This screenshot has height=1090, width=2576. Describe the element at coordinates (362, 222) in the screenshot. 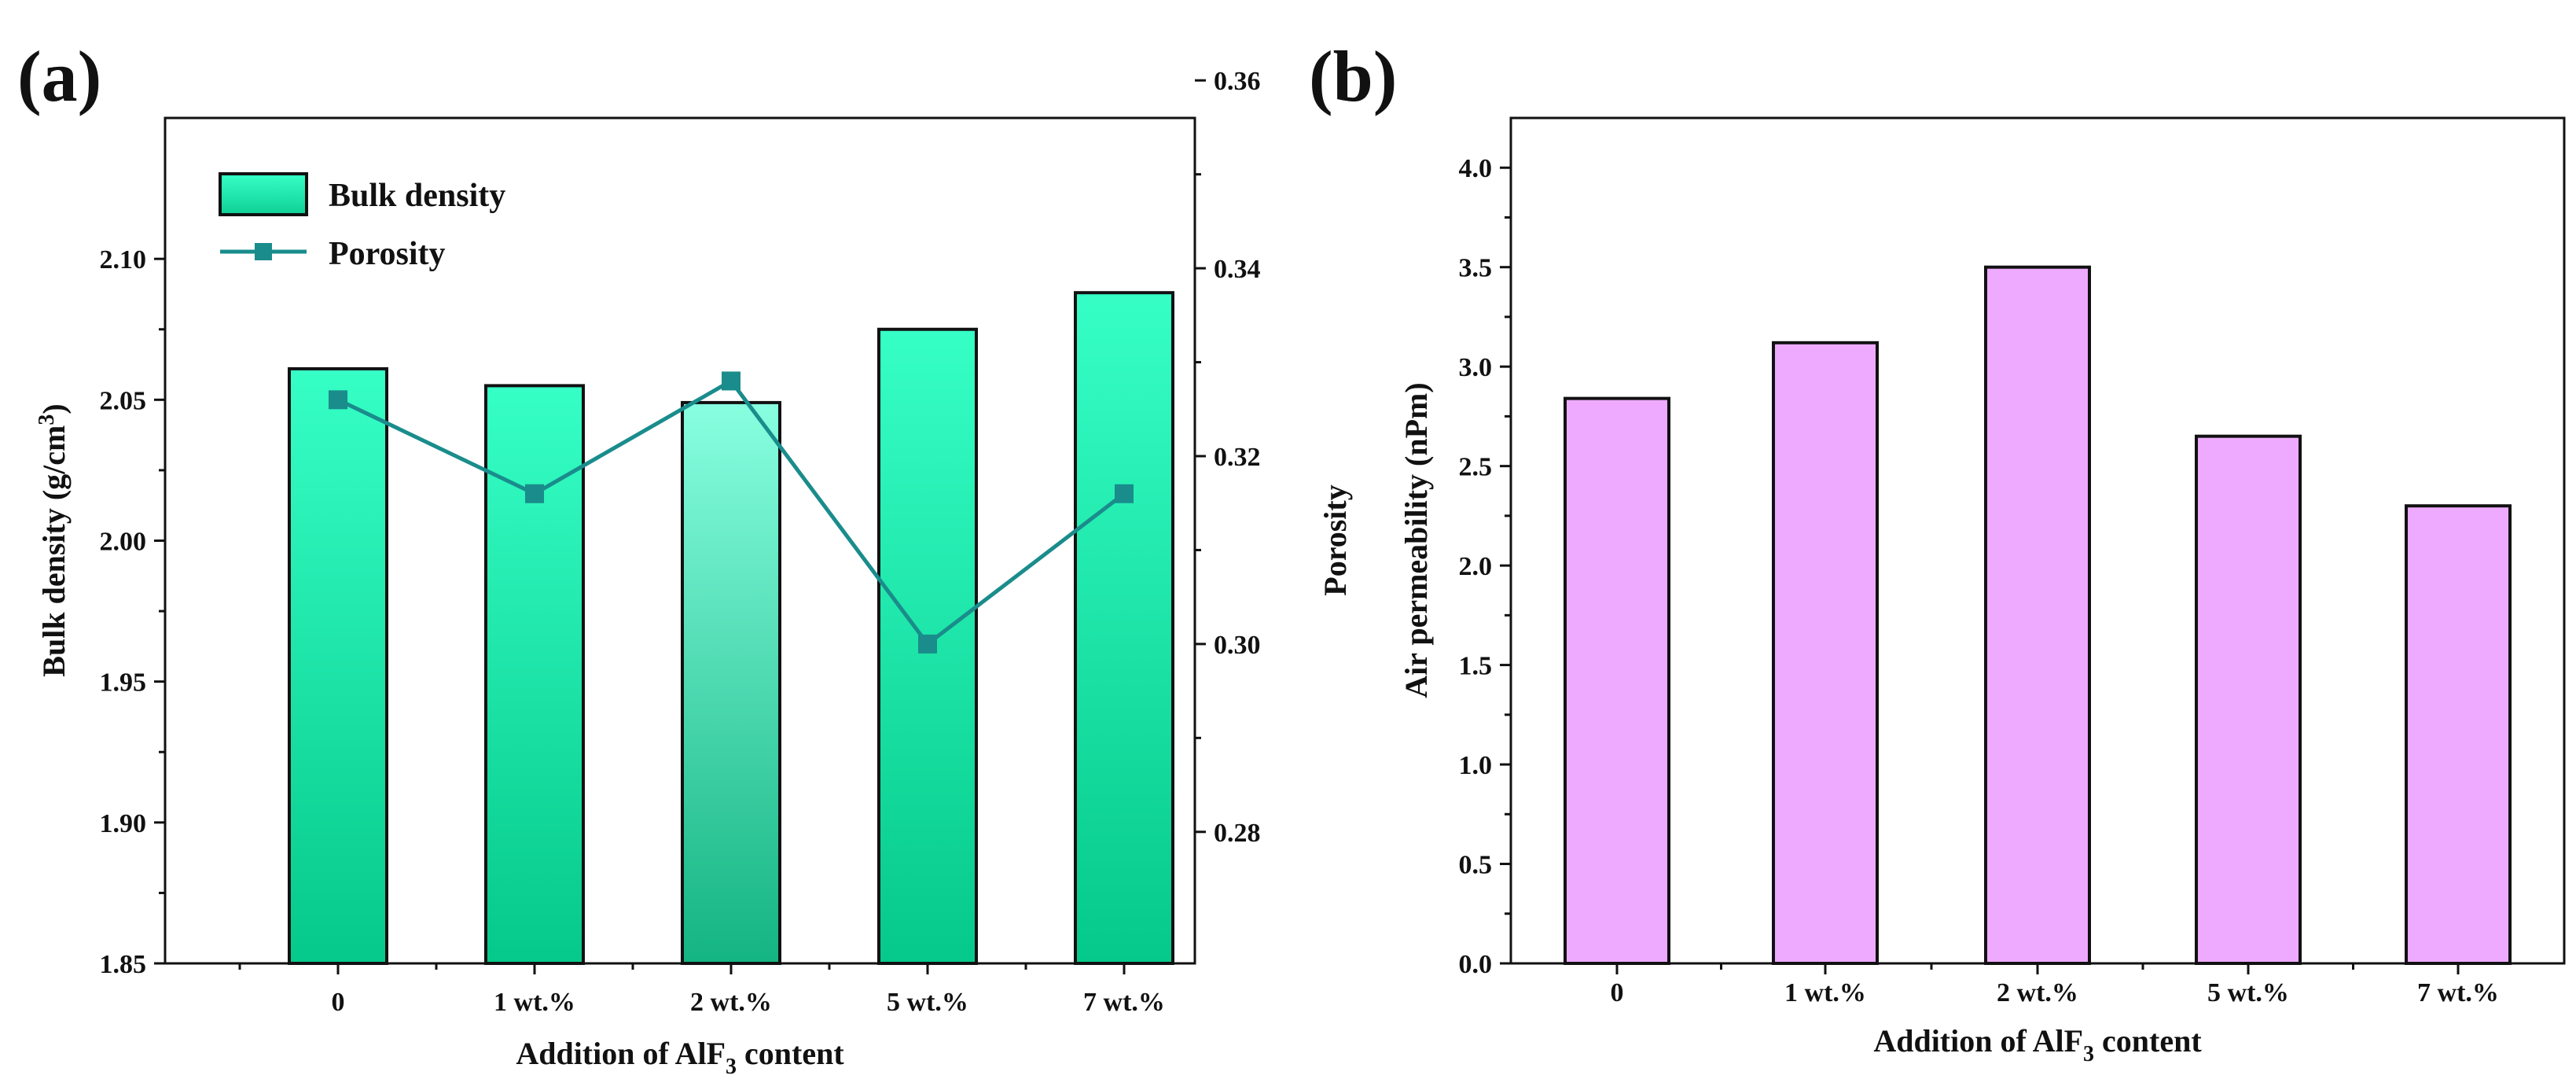

I see `panel-a-legend: Bulk density Porosity` at that location.